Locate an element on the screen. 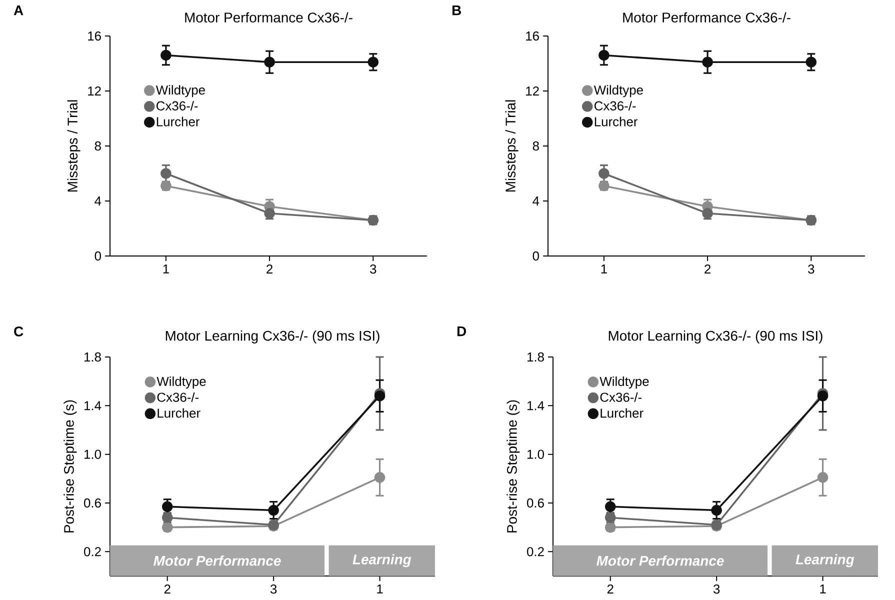  text: C is located at coordinates (19, 331).